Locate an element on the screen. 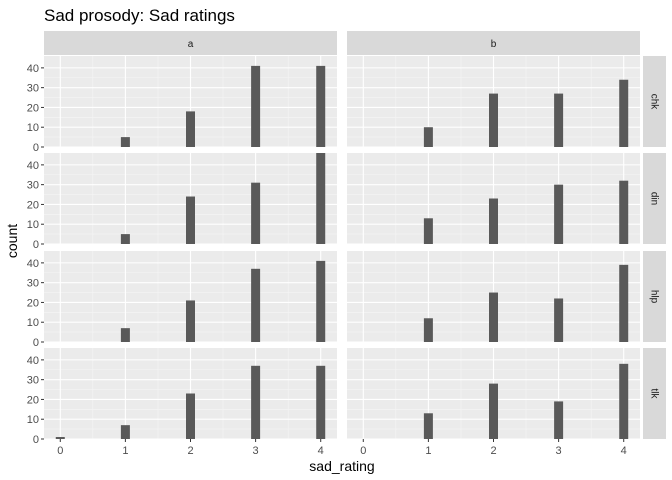 The image size is (672, 480). panel-b-din is located at coordinates (493, 199).